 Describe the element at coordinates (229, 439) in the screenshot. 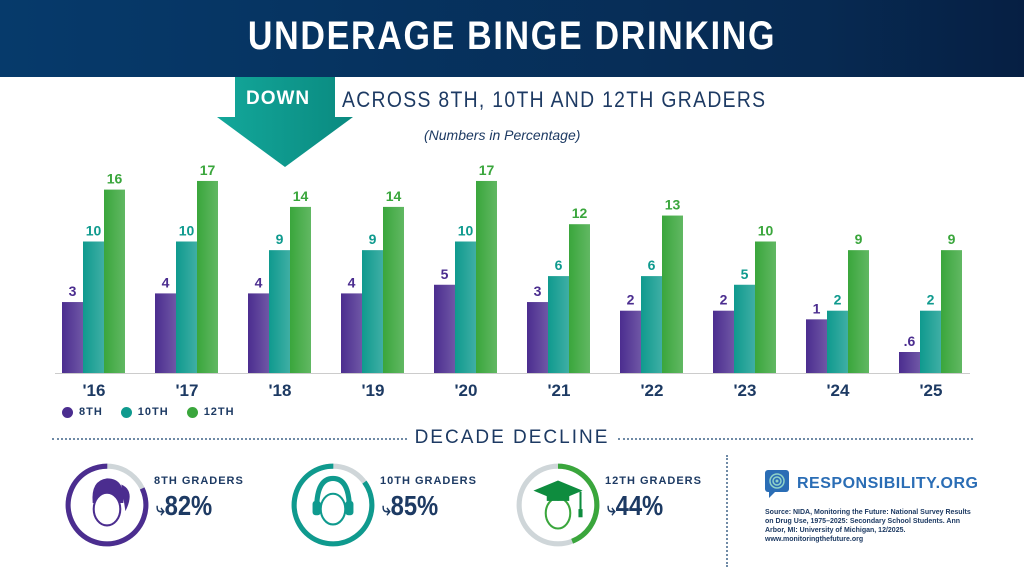

I see `divider-left` at that location.